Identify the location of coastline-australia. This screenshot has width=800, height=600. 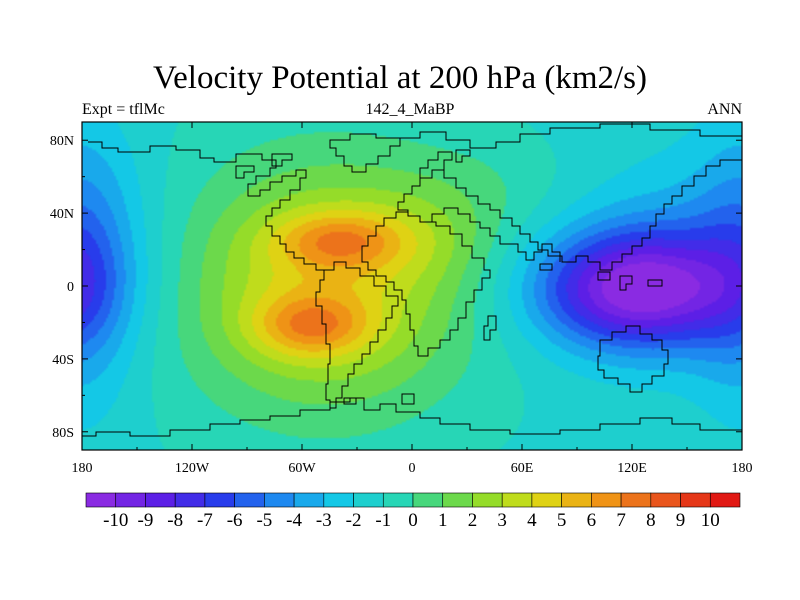
(633, 359).